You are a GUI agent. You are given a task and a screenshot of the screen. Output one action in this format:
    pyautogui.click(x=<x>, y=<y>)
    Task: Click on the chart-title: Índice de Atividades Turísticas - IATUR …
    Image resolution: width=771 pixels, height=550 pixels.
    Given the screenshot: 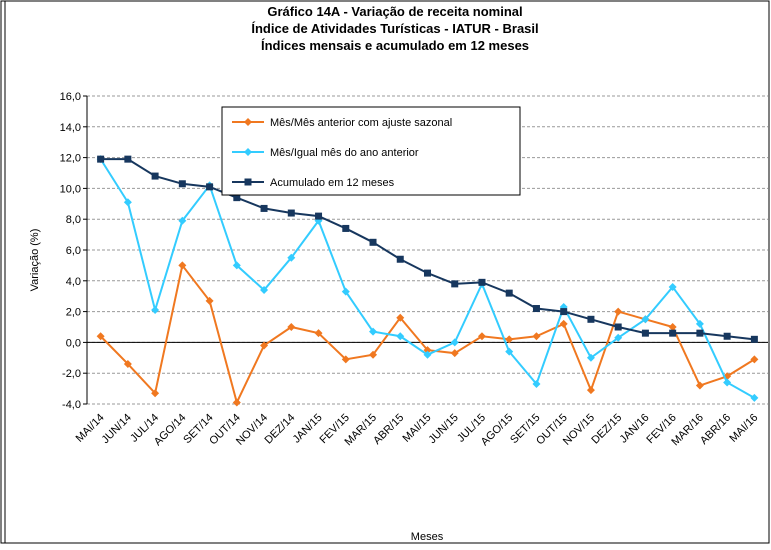 What is the action you would take?
    pyautogui.click(x=394, y=28)
    